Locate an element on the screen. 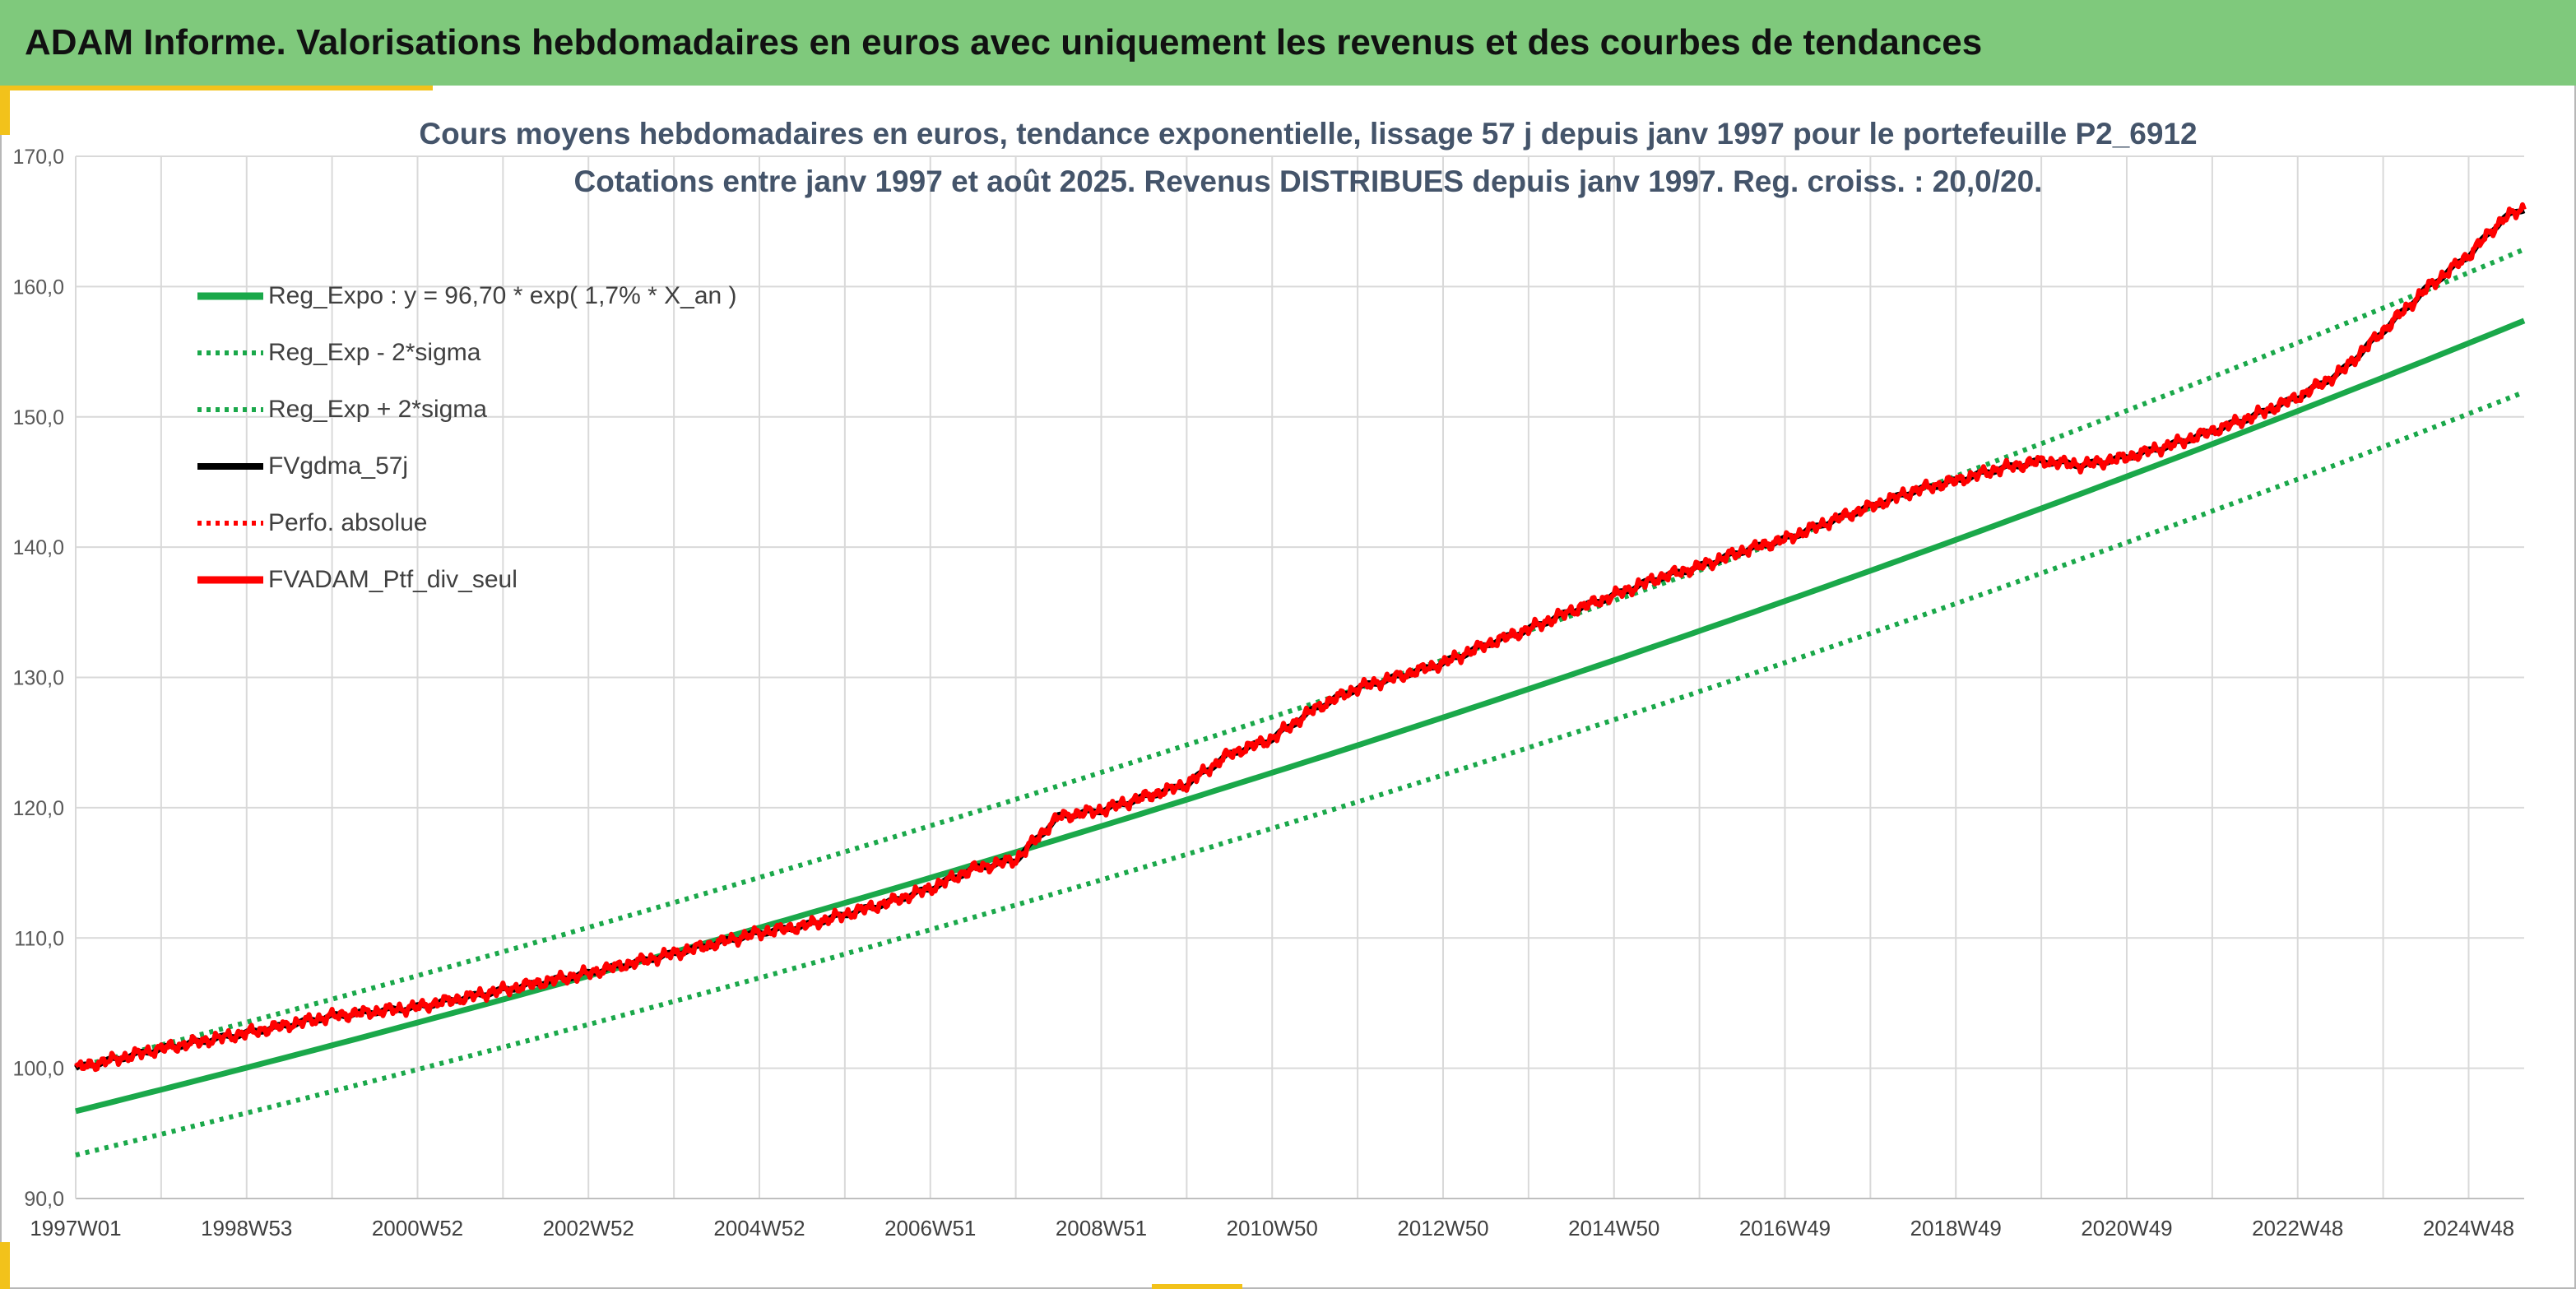 This screenshot has height=1289, width=2576. x-tick-label: 2022W48 is located at coordinates (2297, 1228).